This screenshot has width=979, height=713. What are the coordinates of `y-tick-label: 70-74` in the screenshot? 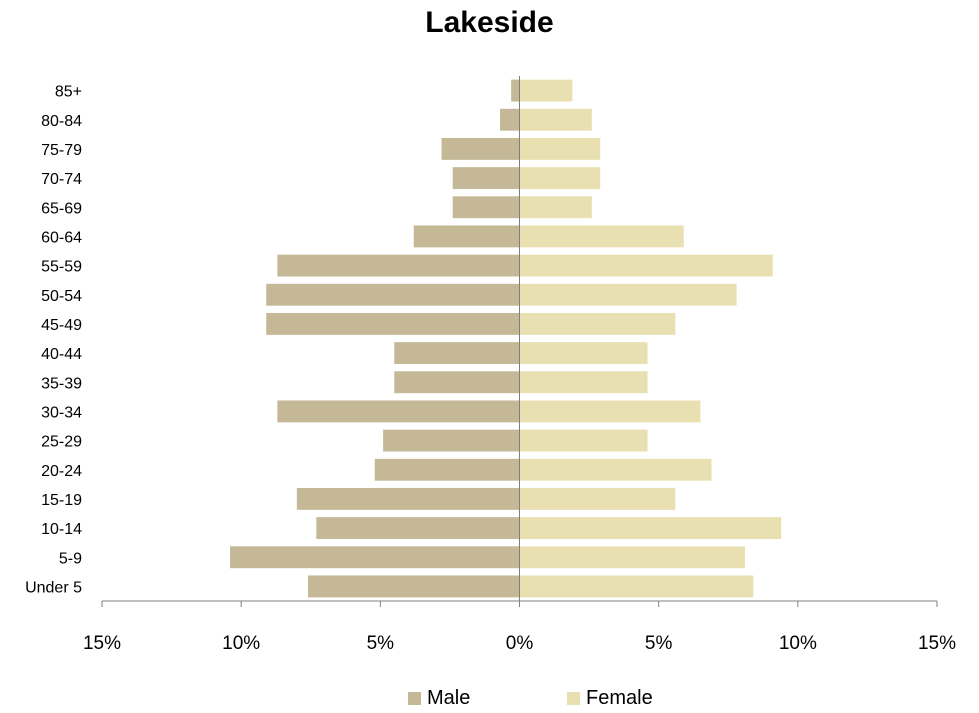 It's located at (61, 179).